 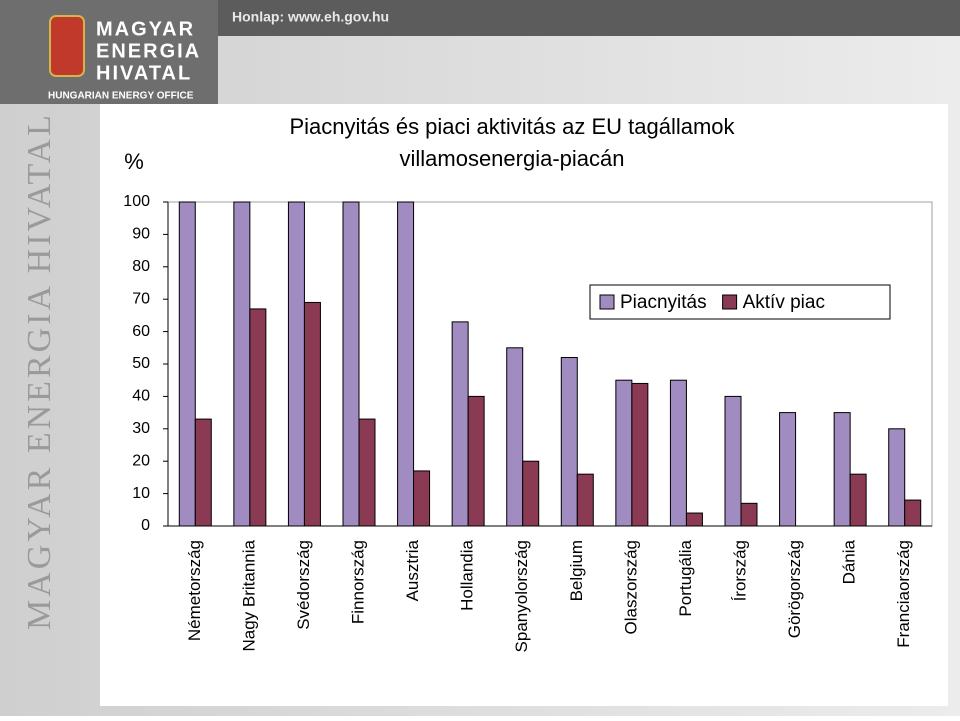 What do you see at coordinates (739, 570) in the screenshot?
I see `x-tick-label: Írország` at bounding box center [739, 570].